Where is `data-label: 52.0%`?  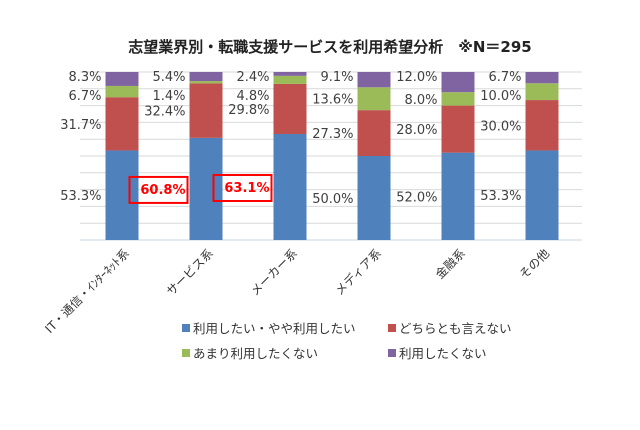 data-label: 52.0% is located at coordinates (416, 197).